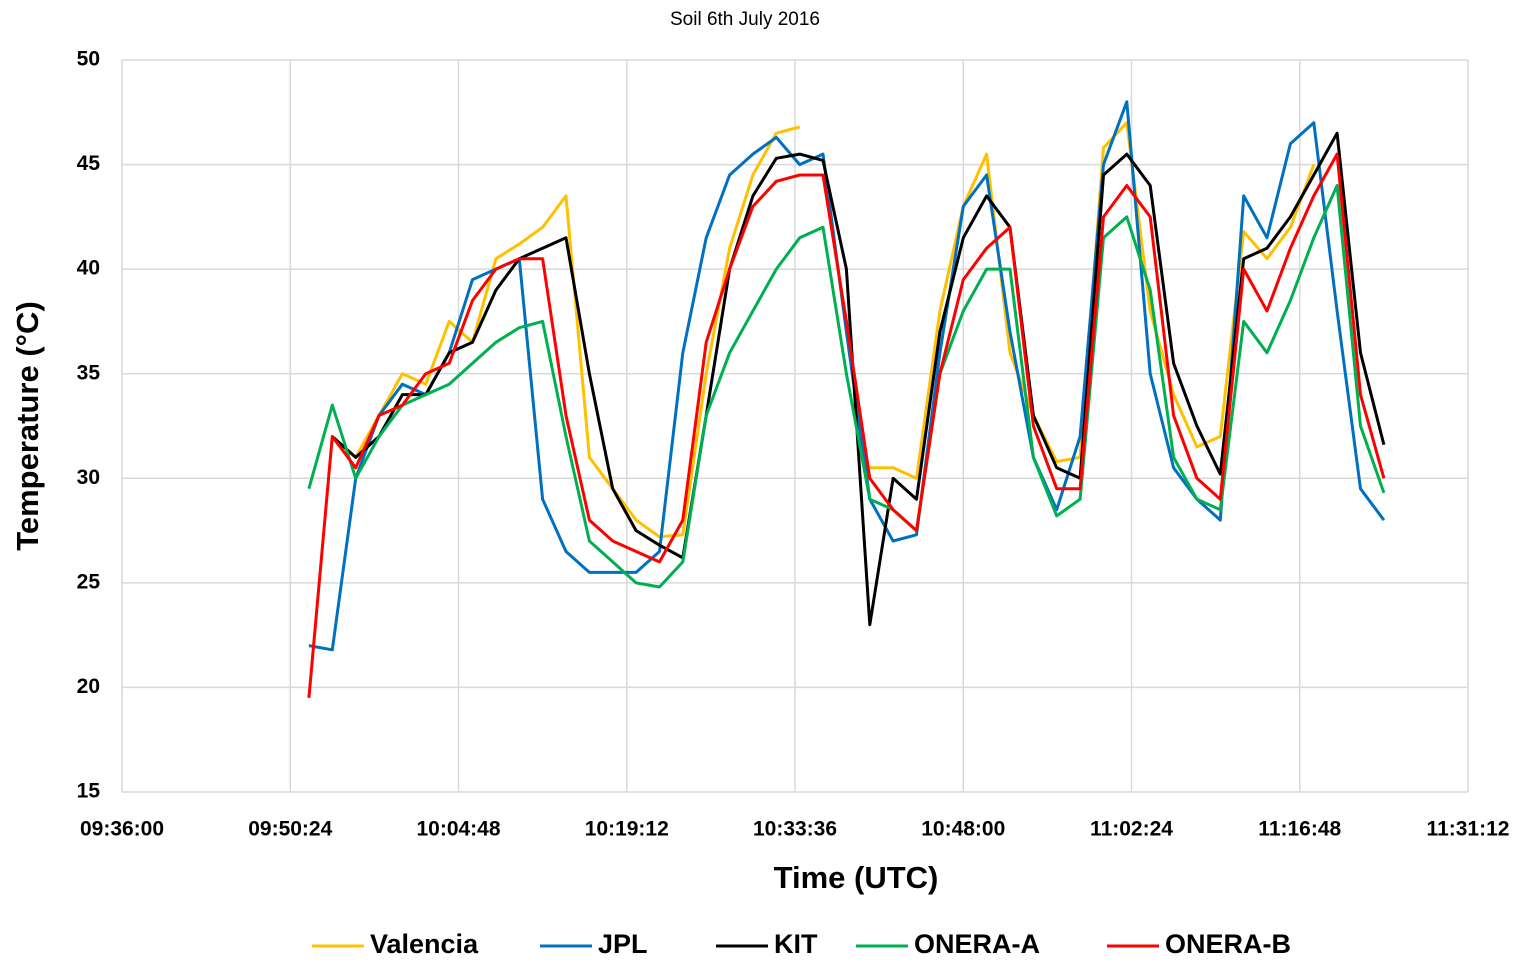  Describe the element at coordinates (27, 426) in the screenshot. I see `y-axis-label: Temperature (°C)` at that location.